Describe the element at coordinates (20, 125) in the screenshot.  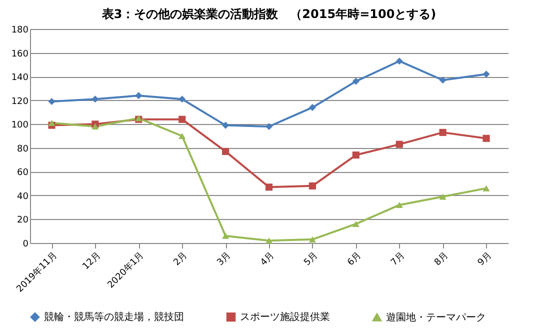
I see `y-tick-label: 100` at that location.